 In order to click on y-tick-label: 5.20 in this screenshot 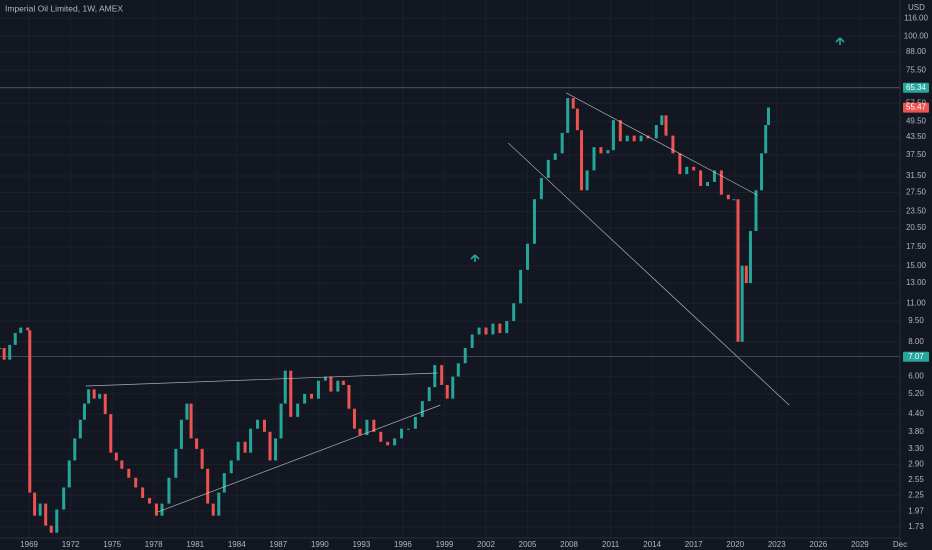, I will do `click(916, 393)`.